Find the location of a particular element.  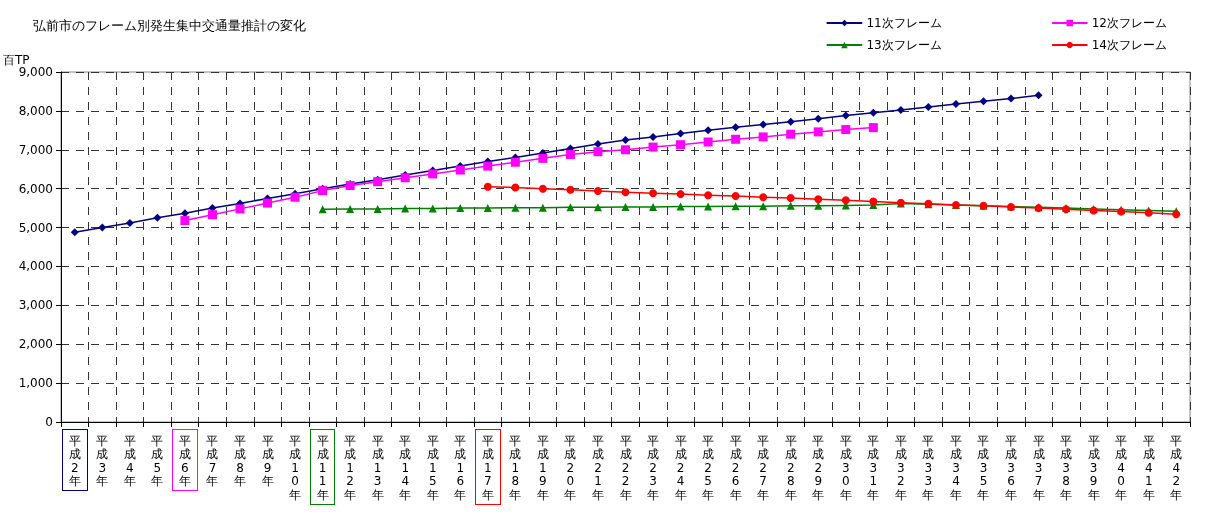

x-tick-label: 平成8年 is located at coordinates (239, 461).